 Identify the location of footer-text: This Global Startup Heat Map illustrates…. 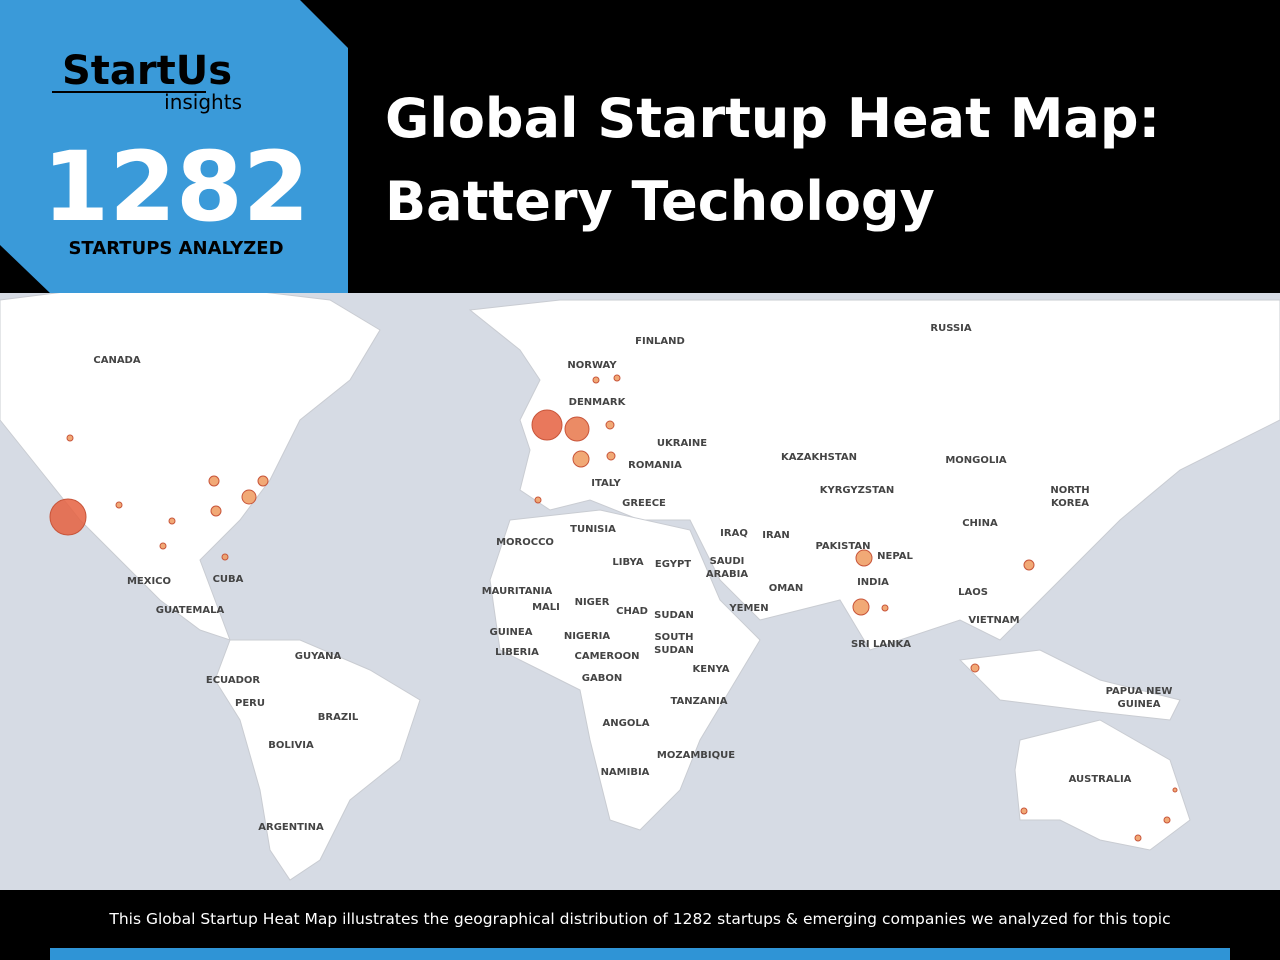
(639, 919).